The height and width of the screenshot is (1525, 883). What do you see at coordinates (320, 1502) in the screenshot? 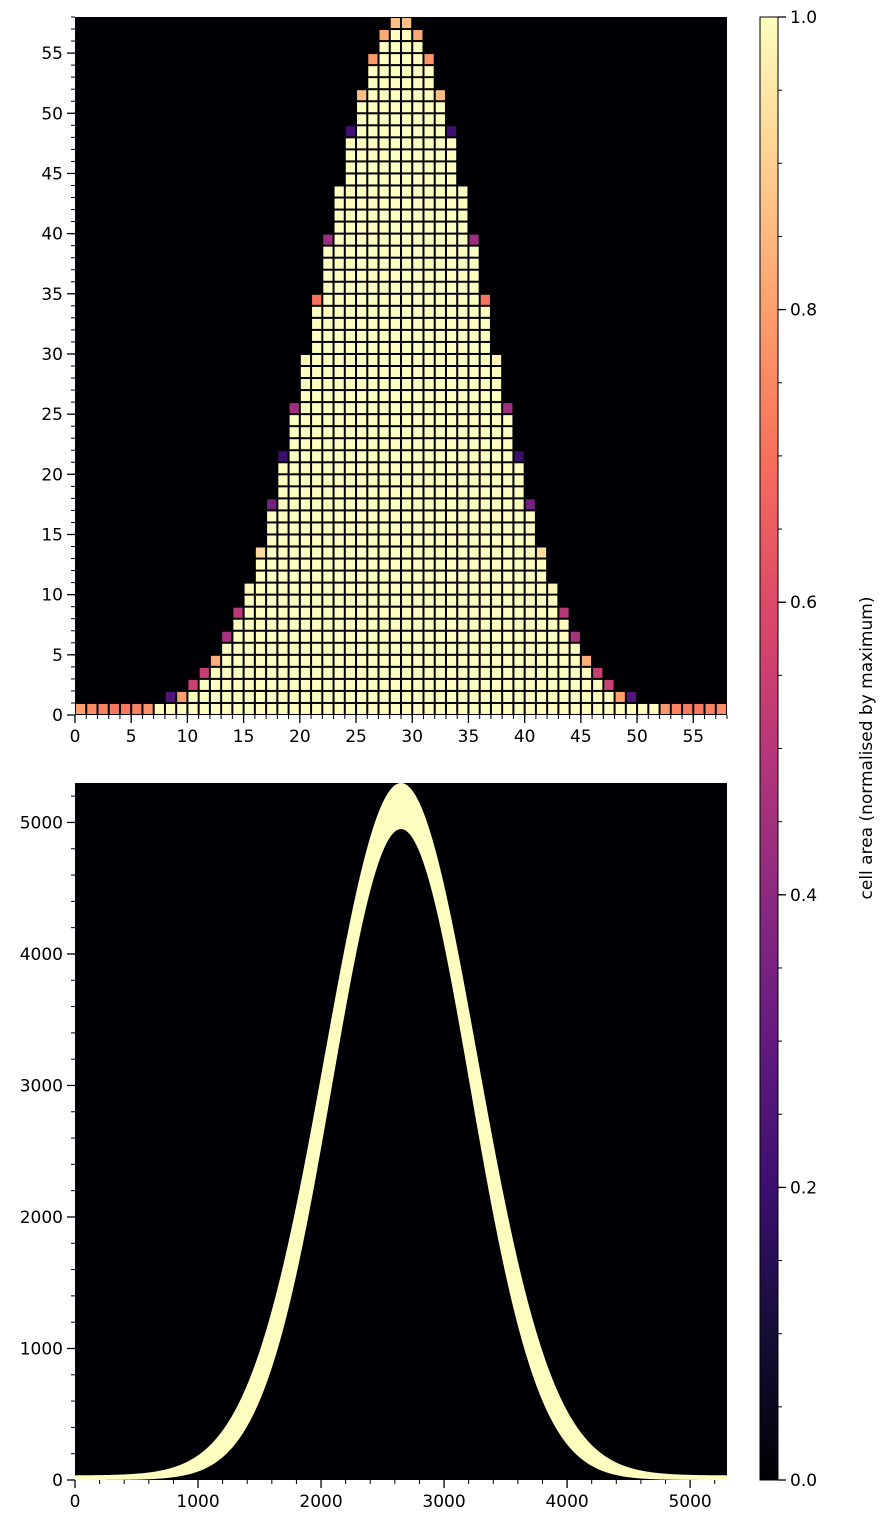
I see `x-tick-label: 2000` at bounding box center [320, 1502].